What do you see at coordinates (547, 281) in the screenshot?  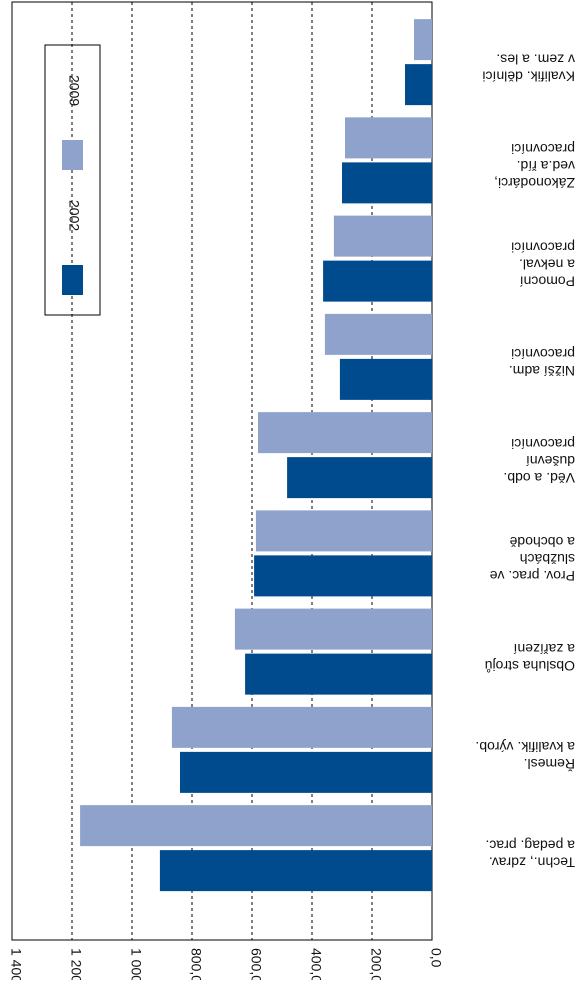 I see `x-tick-label: Pomocní` at bounding box center [547, 281].